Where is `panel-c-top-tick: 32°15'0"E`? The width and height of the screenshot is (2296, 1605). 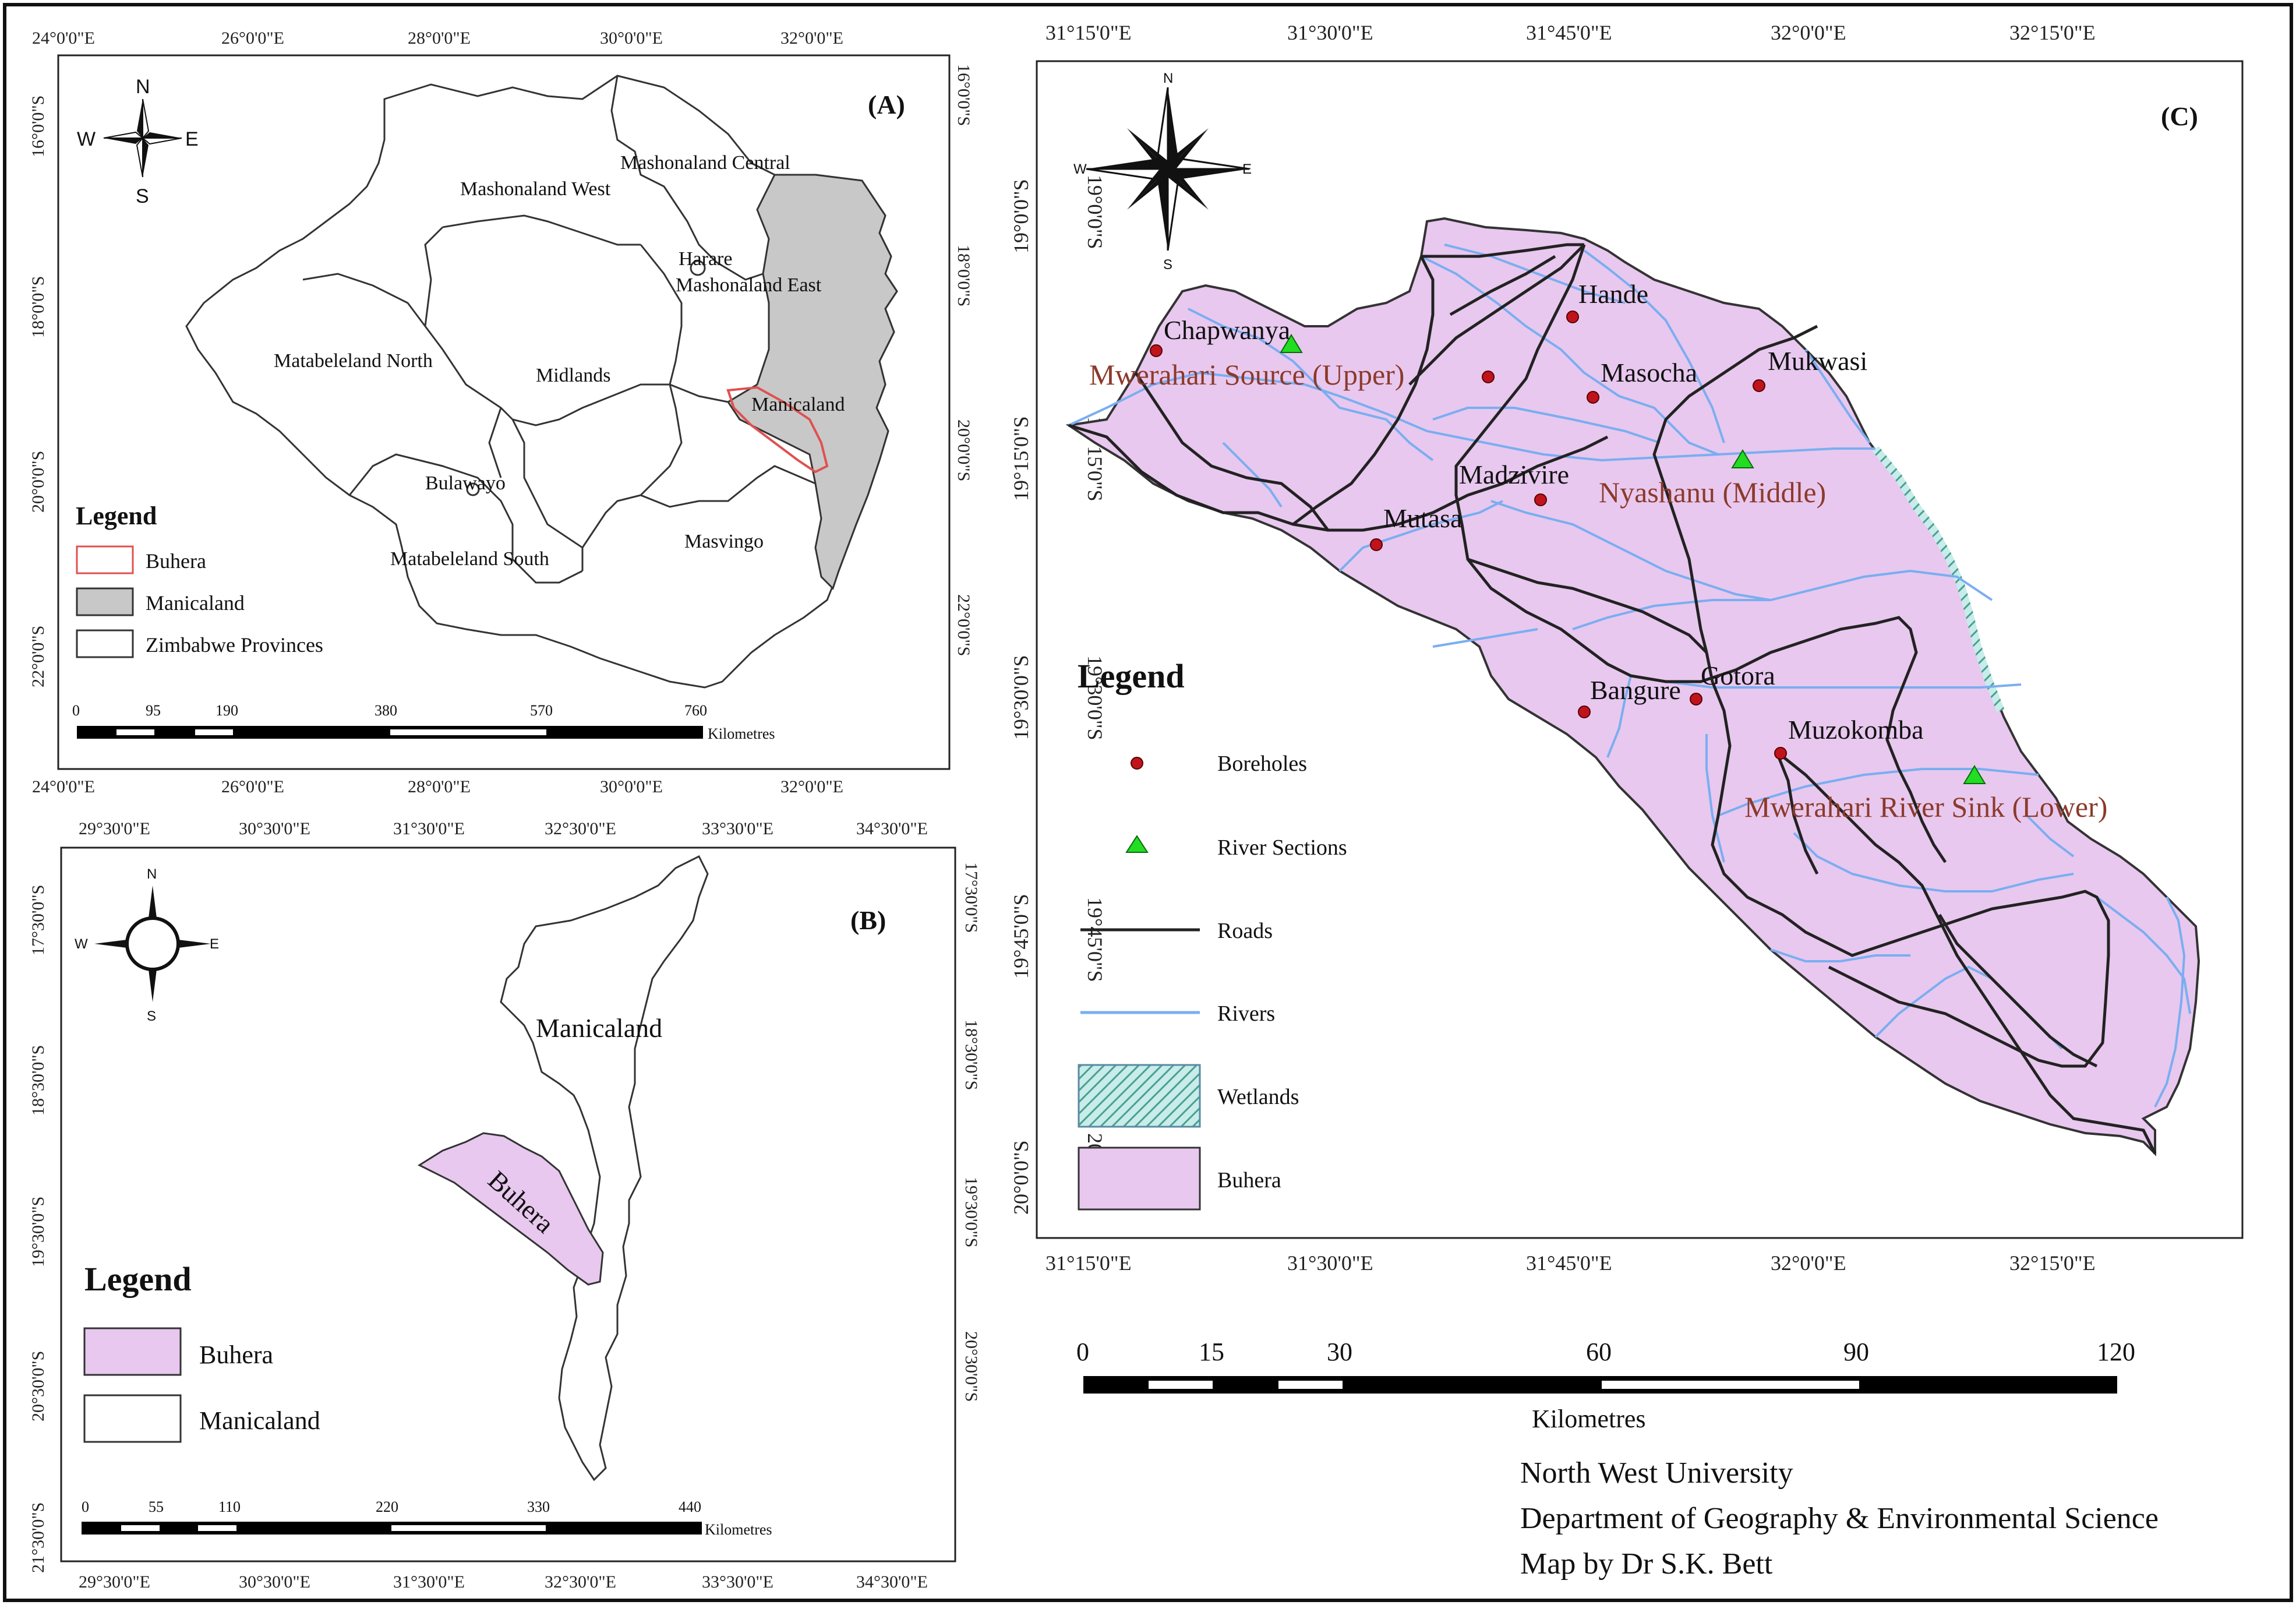
panel-c-top-tick: 32°15'0"E is located at coordinates (2052, 33).